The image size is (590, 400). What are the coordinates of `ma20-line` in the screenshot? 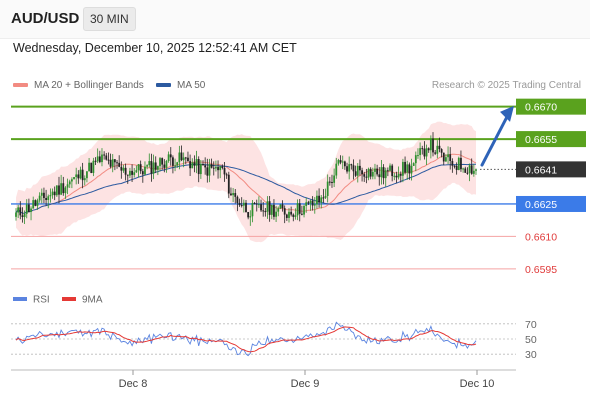 It's located at (246, 183).